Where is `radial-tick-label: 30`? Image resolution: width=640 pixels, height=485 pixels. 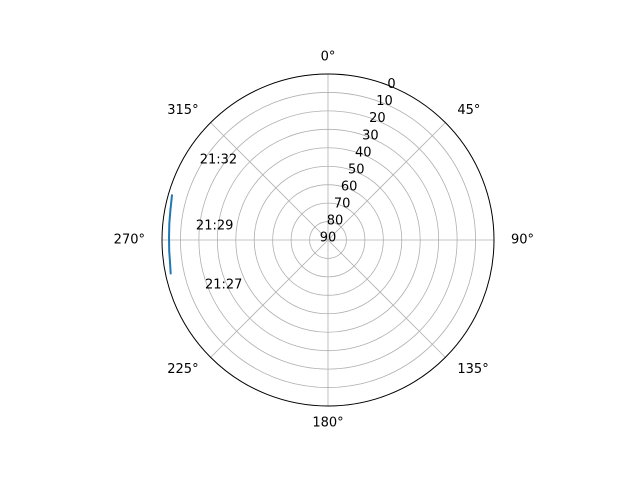 radial-tick-label: 30 is located at coordinates (370, 135).